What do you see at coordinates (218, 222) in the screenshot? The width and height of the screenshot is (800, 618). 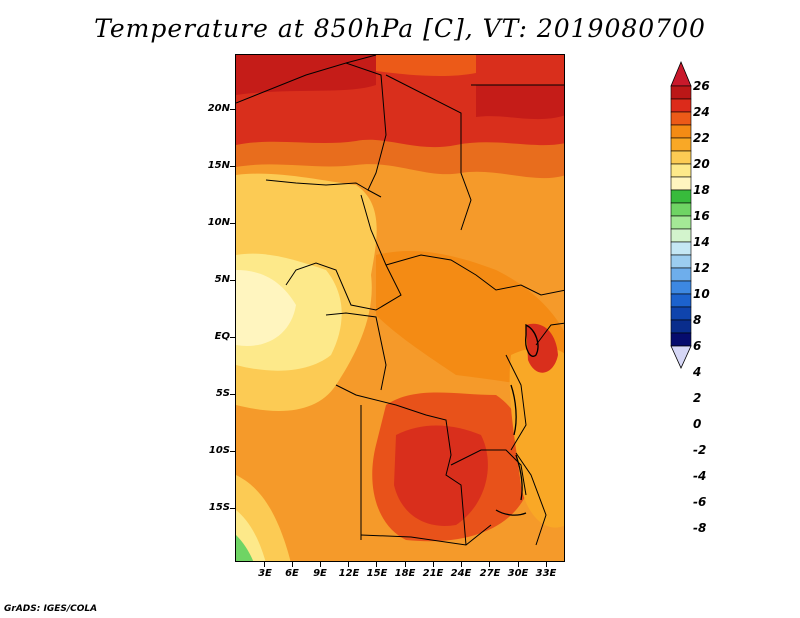 I see `lat-label: 10N` at bounding box center [218, 222].